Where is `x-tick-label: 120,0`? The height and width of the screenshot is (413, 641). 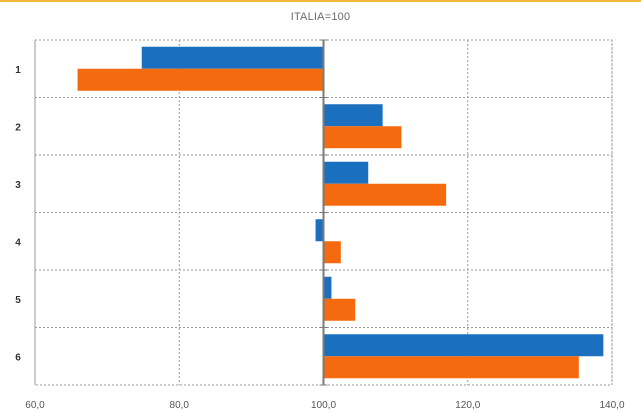 x-tick-label: 120,0 is located at coordinates (467, 405).